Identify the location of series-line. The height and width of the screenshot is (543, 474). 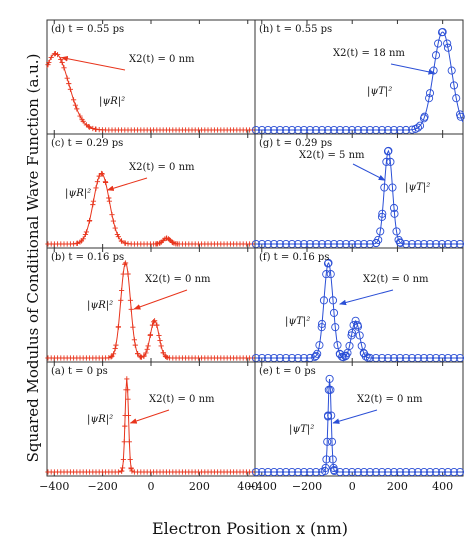
(150, 92).